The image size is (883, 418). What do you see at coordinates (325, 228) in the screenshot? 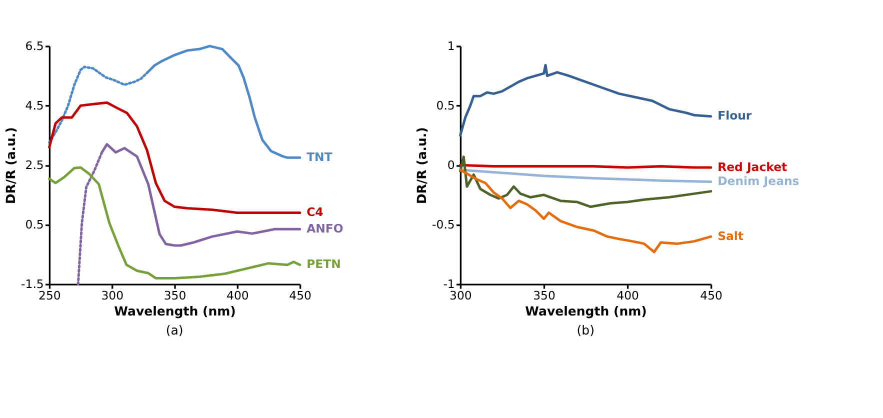
I see `series-label: ANFO` at bounding box center [325, 228].